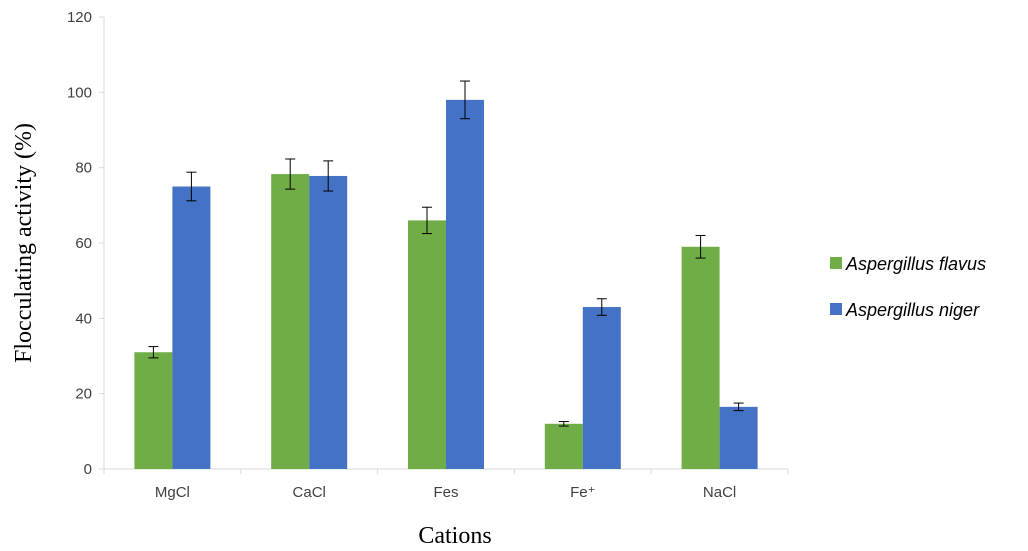  Describe the element at coordinates (83, 318) in the screenshot. I see `y-tick-label: 40` at that location.